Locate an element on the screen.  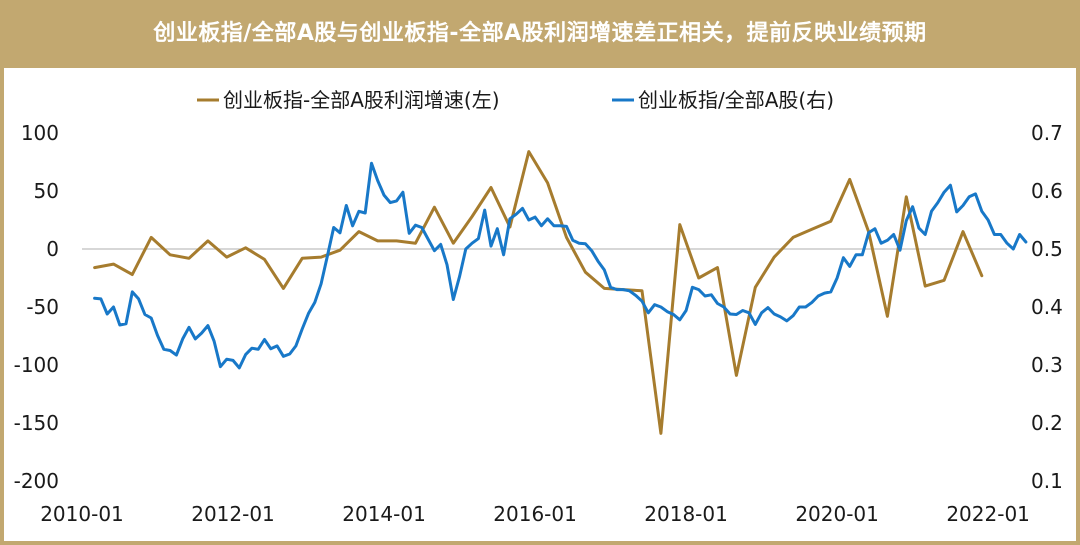
y-left-tick-label: -50 is located at coordinates (42, 307).